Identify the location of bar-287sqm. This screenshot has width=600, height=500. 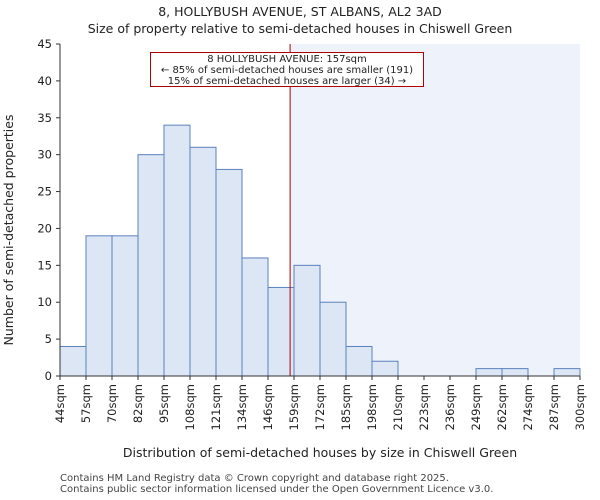
(567, 372).